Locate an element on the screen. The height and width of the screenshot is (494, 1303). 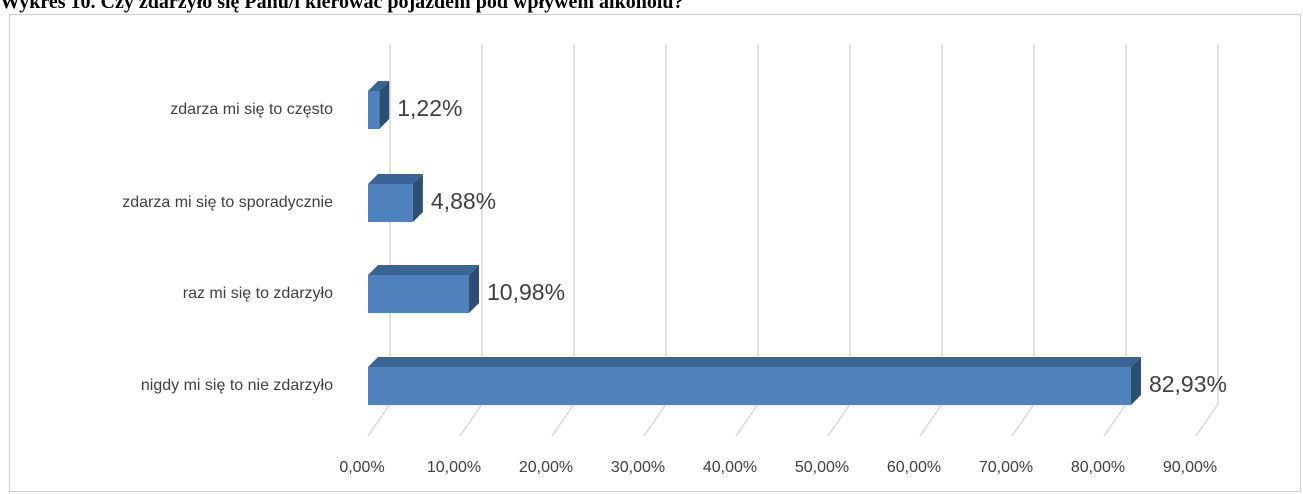
x-tick-label: 70,00% is located at coordinates (1006, 467).